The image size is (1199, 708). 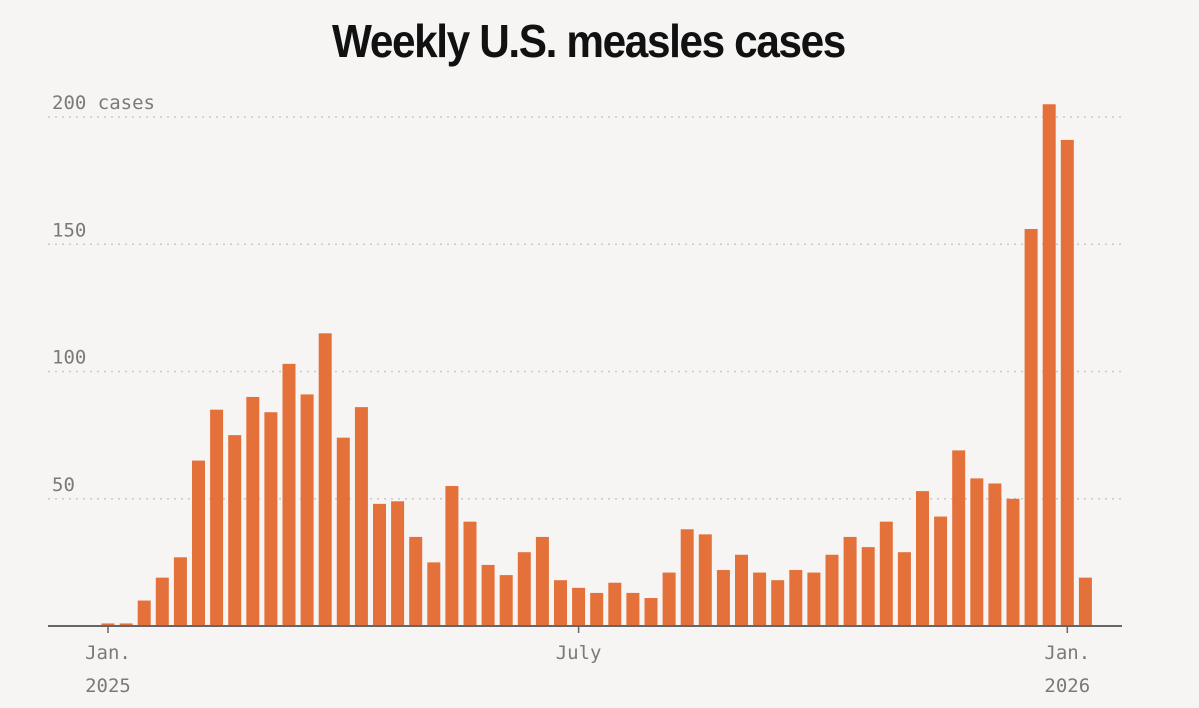 What do you see at coordinates (1067, 686) in the screenshot?
I see `x-tick-year-label: 2026` at bounding box center [1067, 686].